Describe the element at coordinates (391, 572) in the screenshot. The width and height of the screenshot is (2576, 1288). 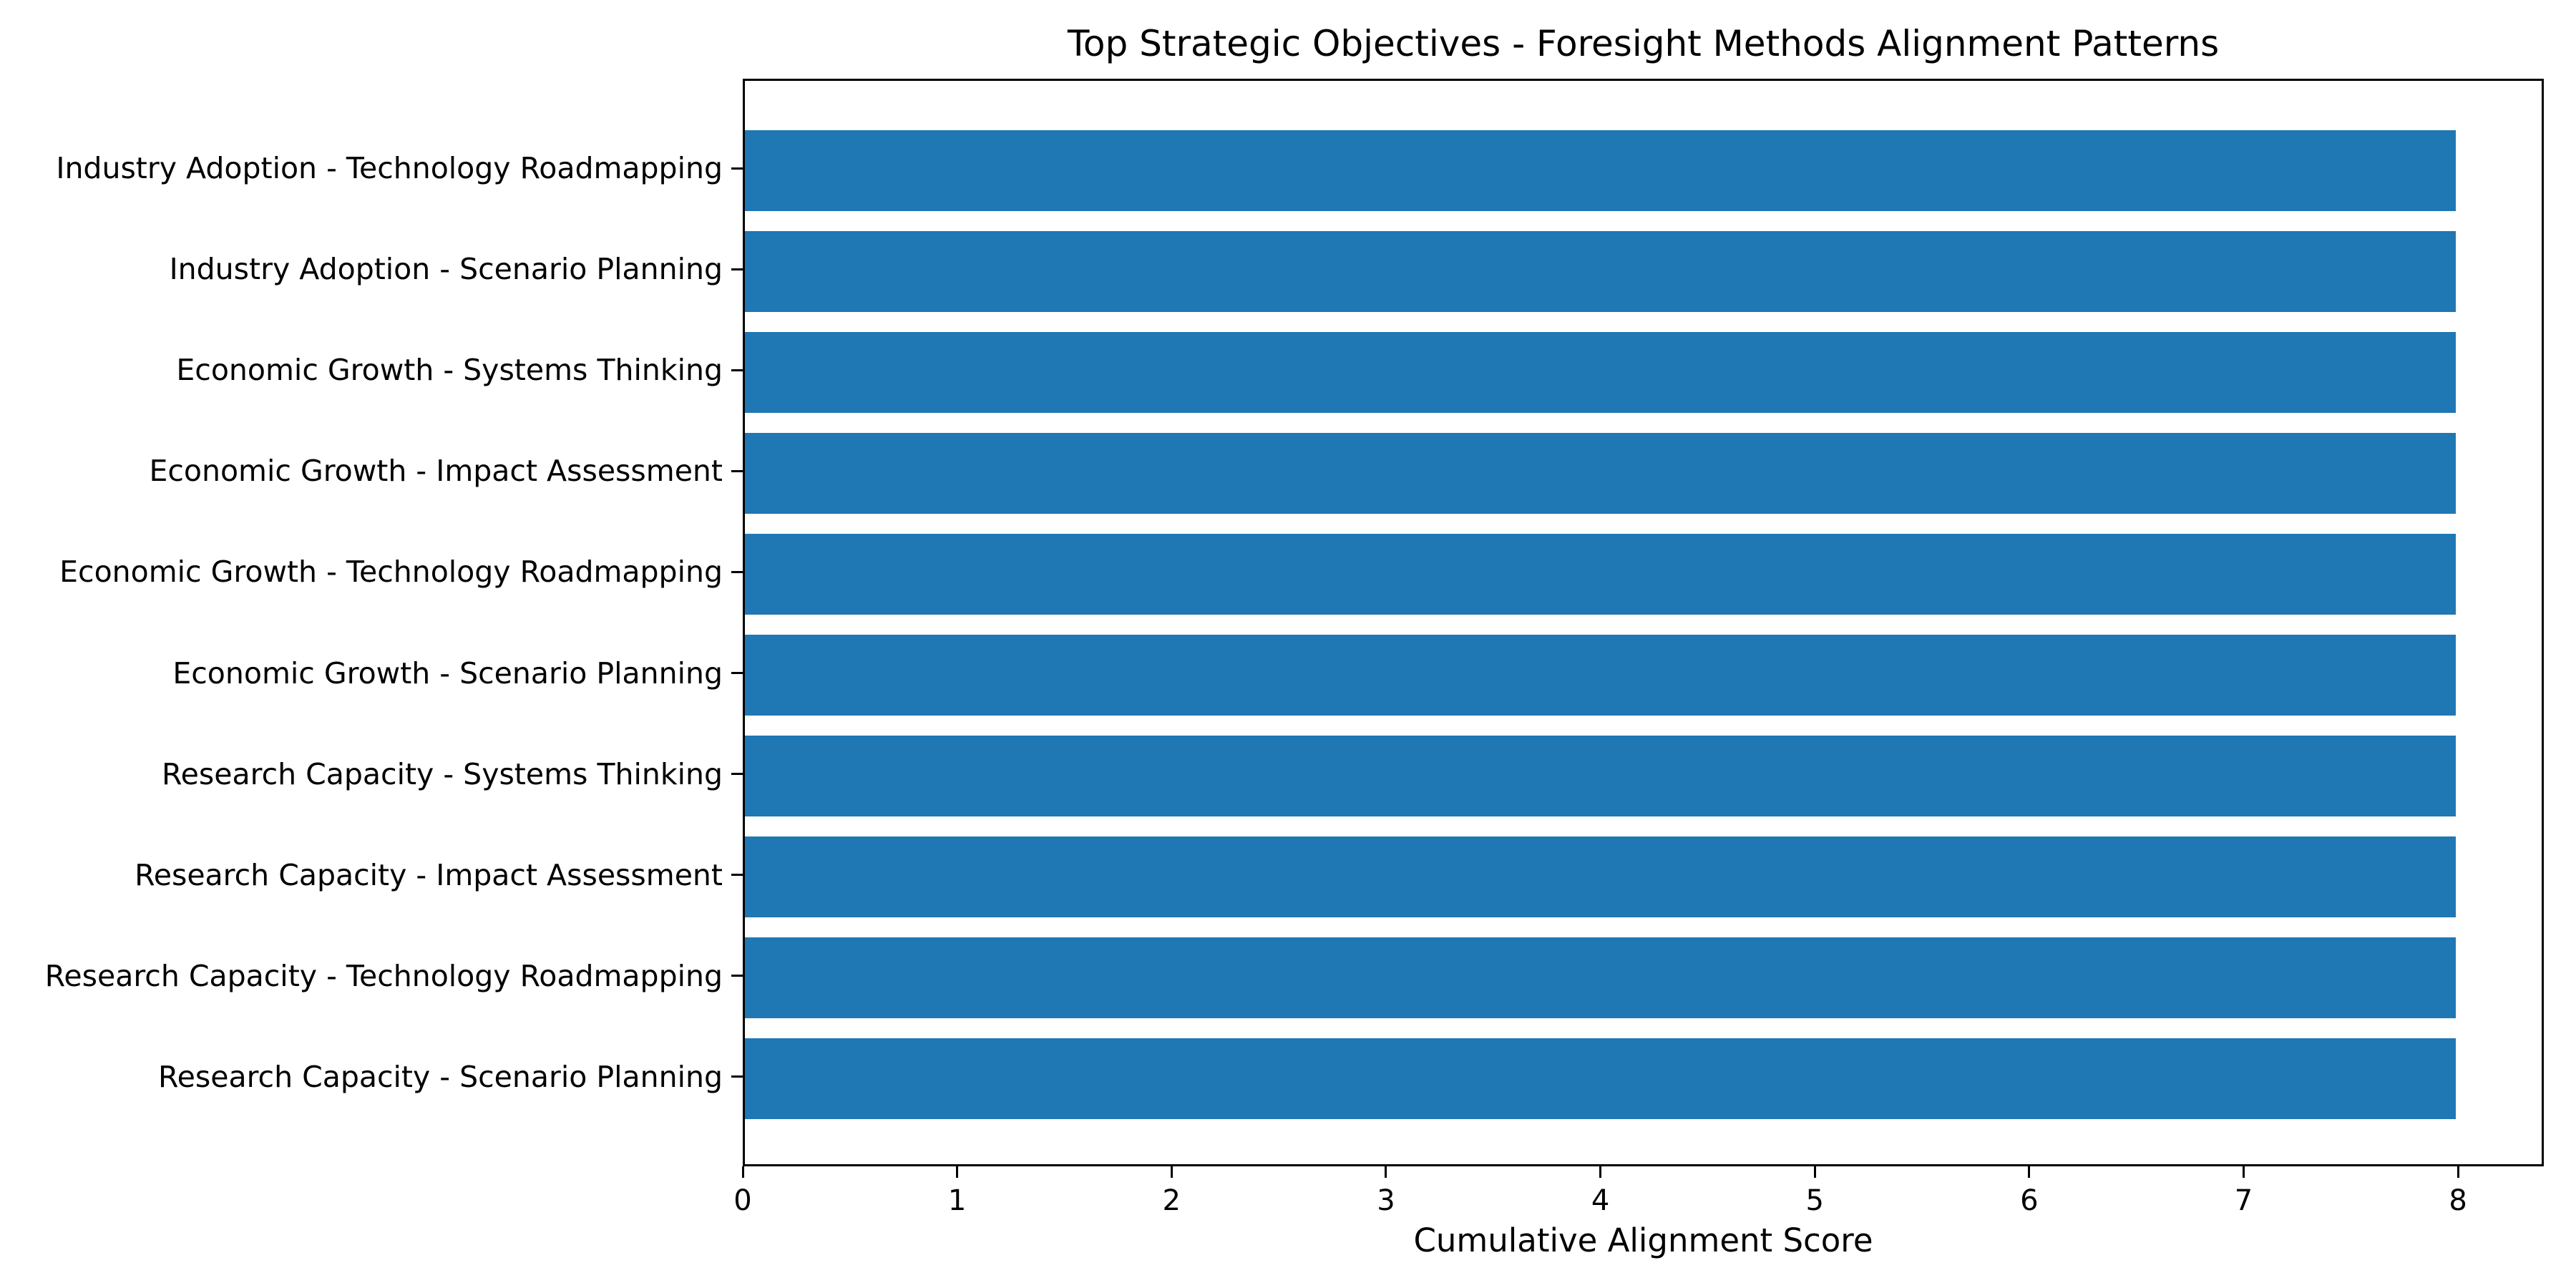
I see `y-tick-label: Economic Growth - Technology Roadmapping` at that location.